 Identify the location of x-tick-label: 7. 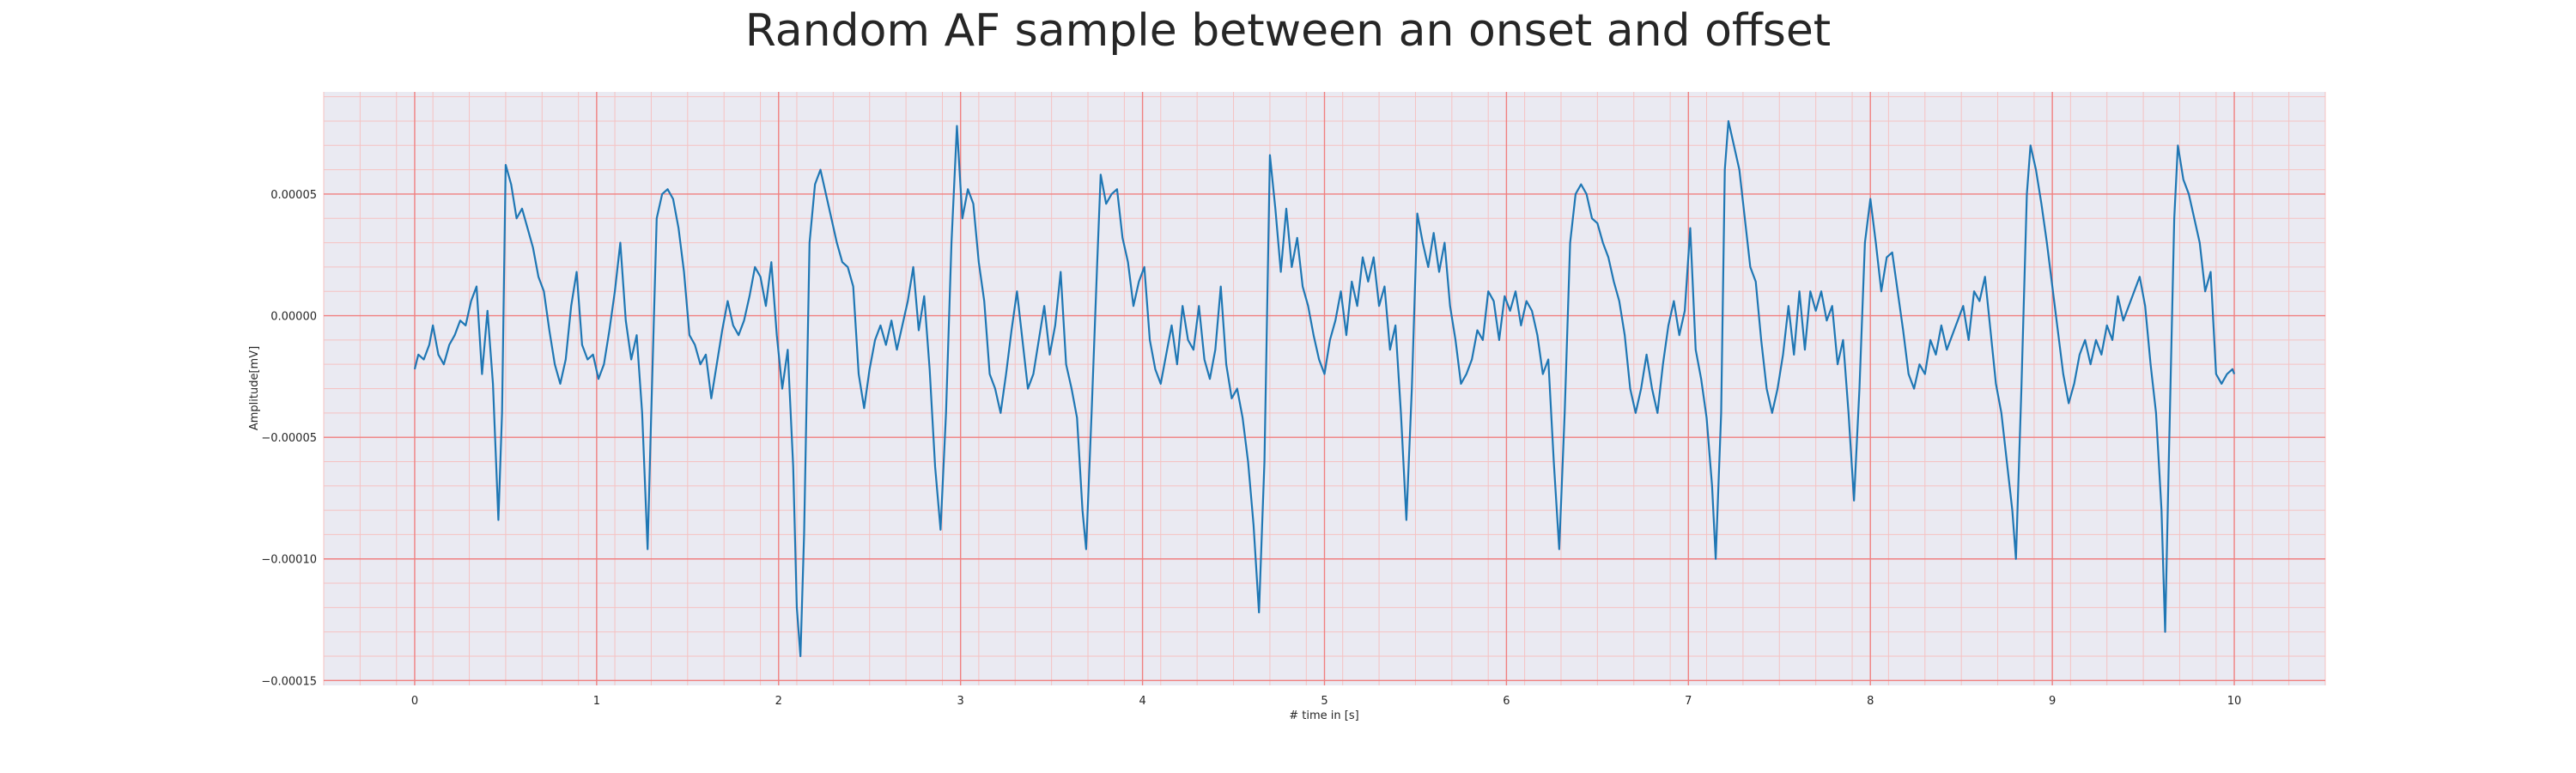
(1689, 701).